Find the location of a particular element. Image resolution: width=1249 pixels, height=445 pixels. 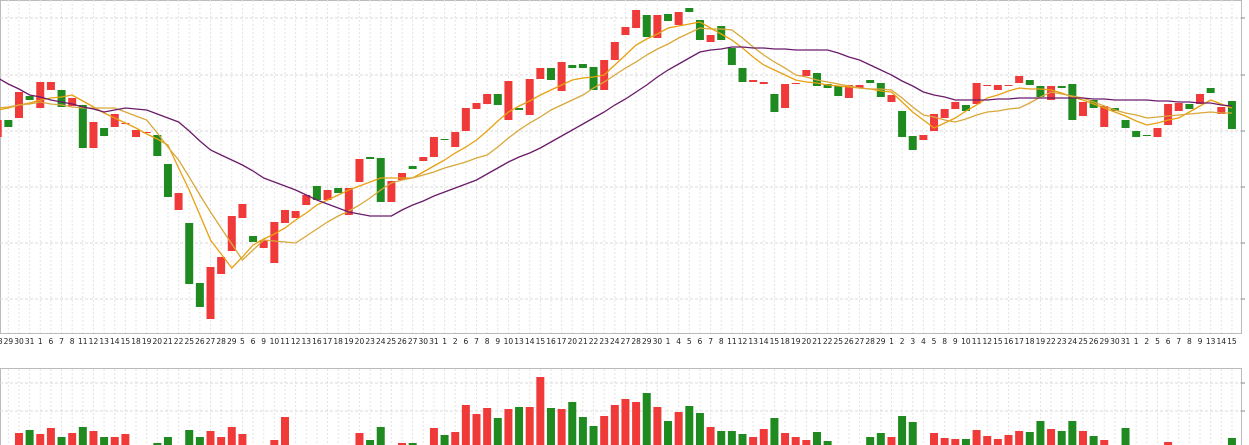

x-tick-label: 26 is located at coordinates (402, 341).